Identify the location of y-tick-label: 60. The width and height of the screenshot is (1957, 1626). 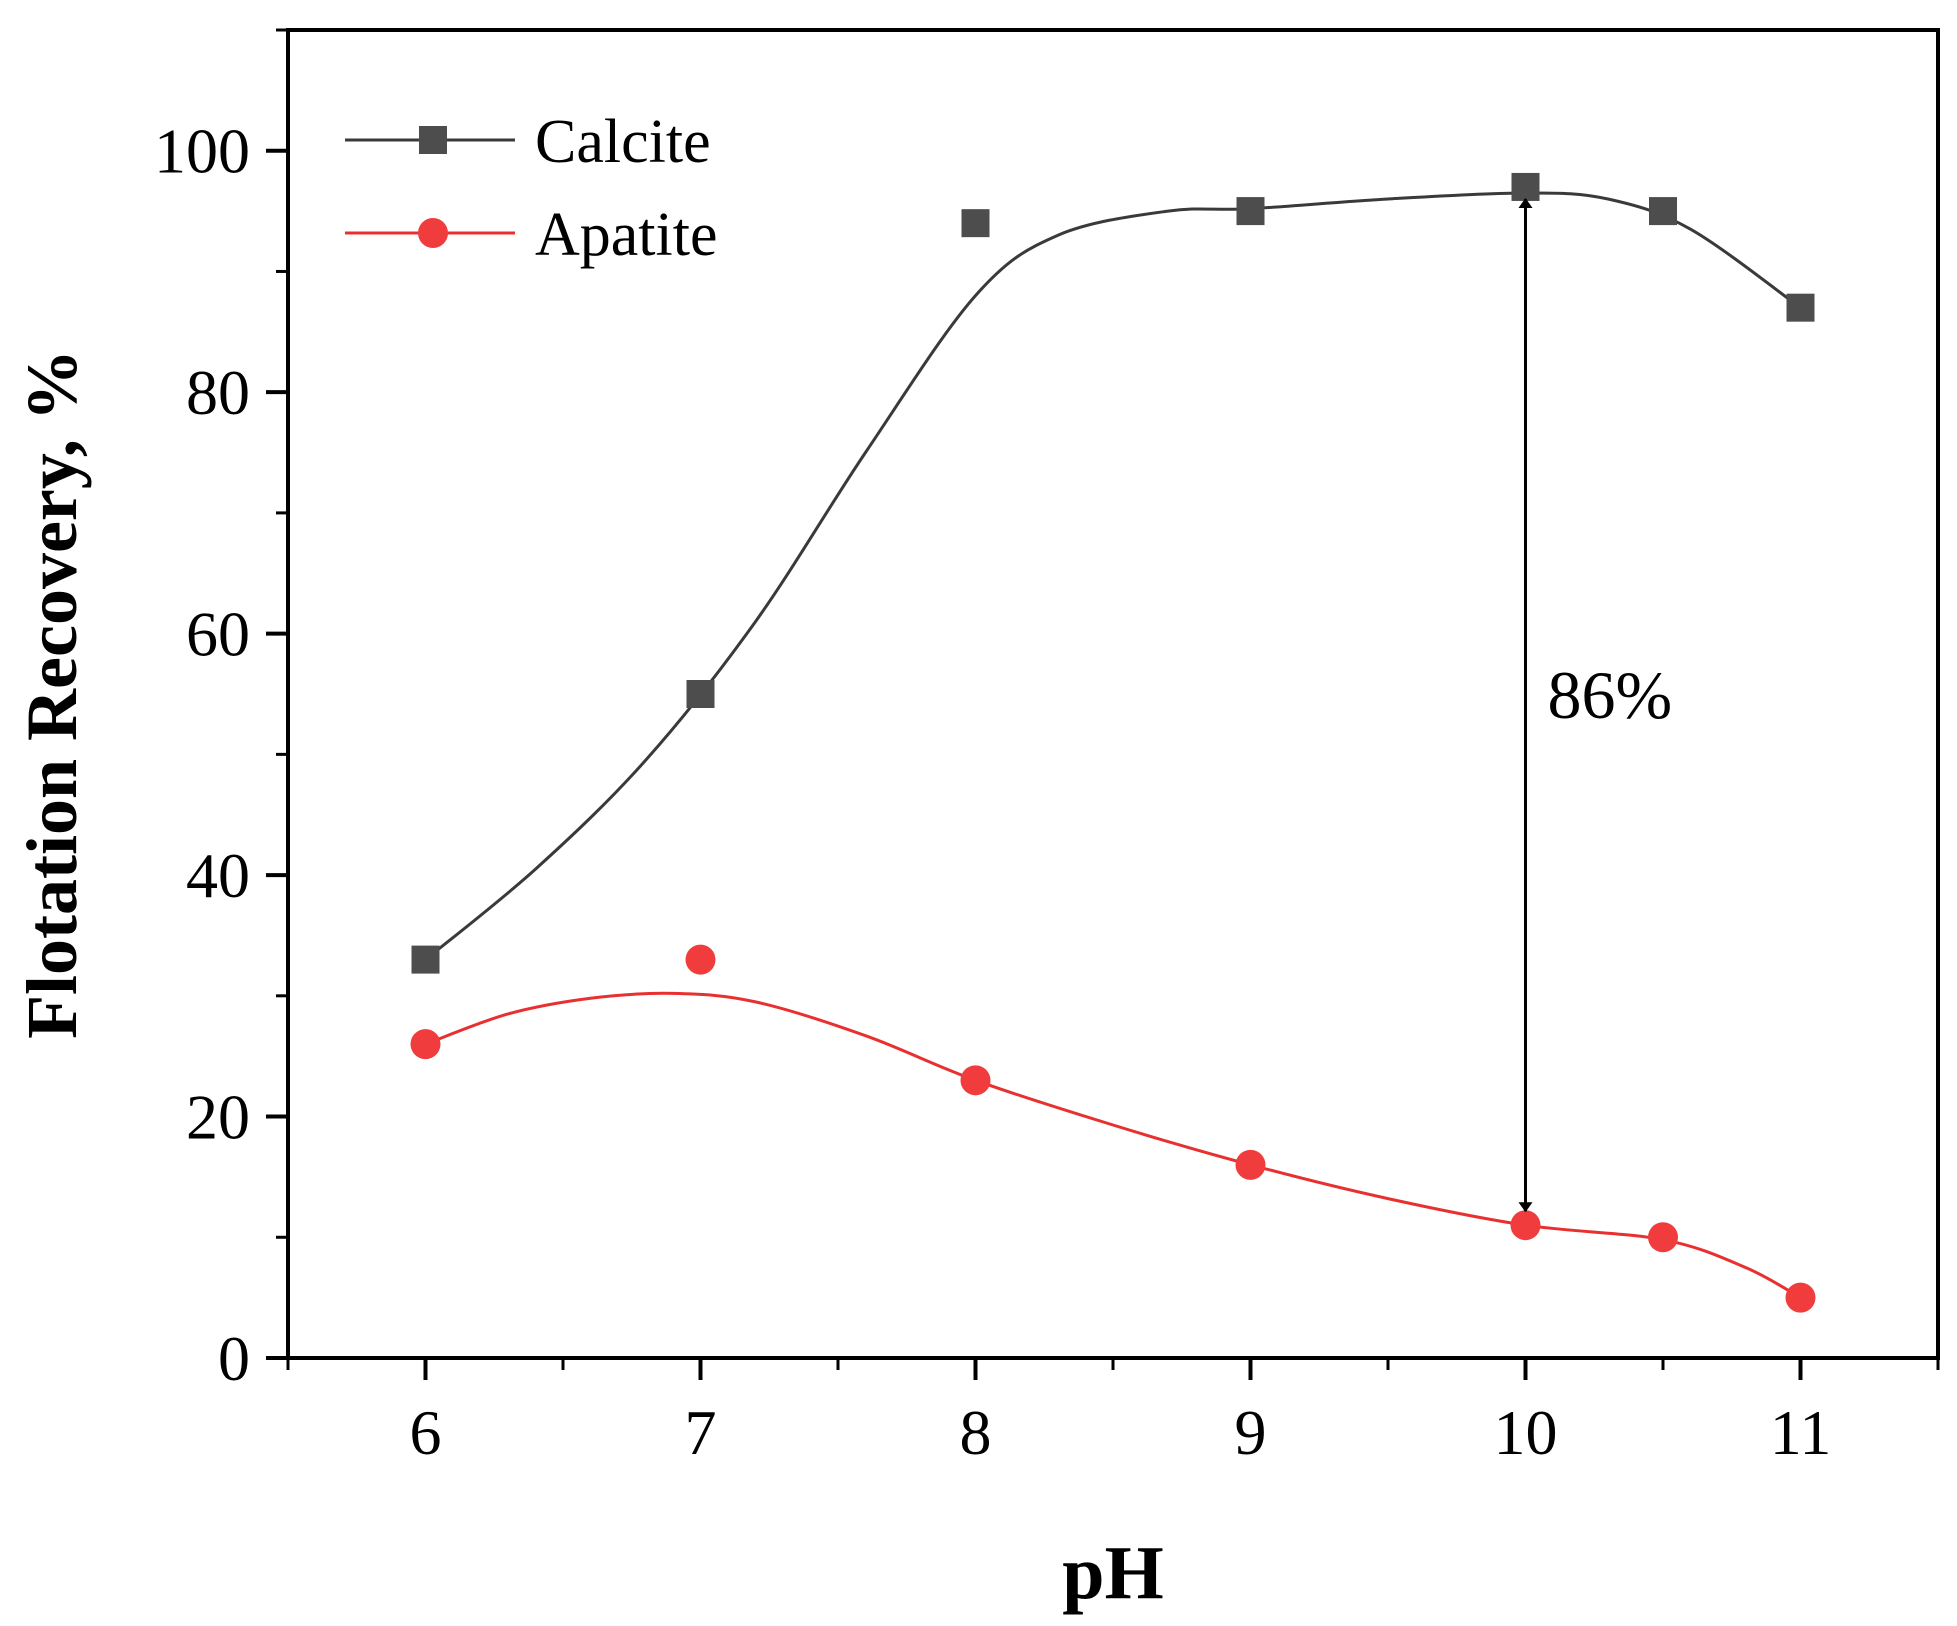
(218, 634).